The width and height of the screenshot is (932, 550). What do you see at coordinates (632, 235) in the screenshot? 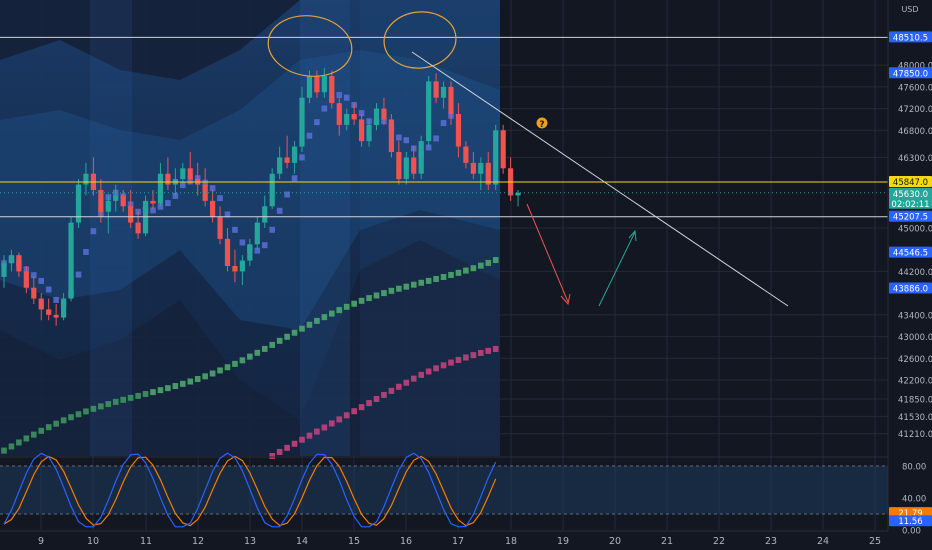
I see `up-arrow-head` at bounding box center [632, 235].